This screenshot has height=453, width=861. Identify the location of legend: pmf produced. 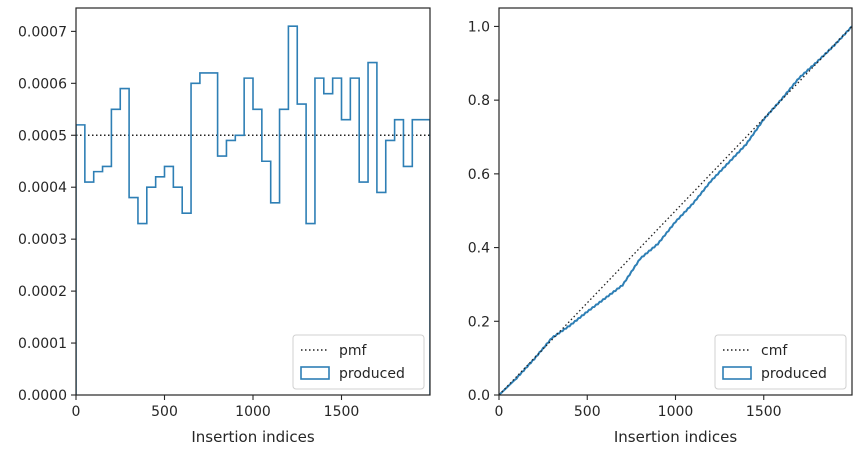
(358, 362).